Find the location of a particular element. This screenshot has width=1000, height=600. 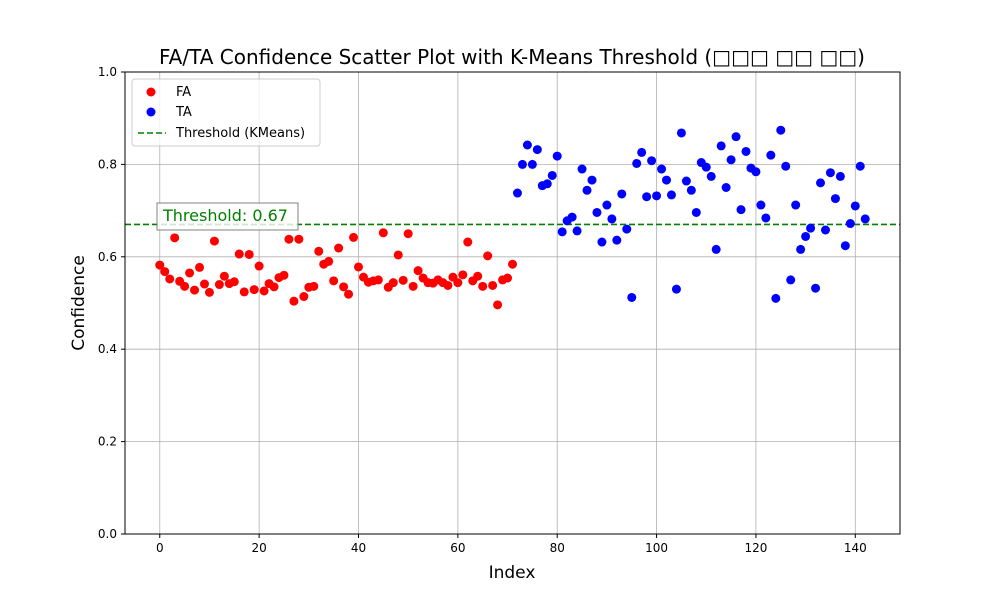

x-axis-label: Index is located at coordinates (512, 573).